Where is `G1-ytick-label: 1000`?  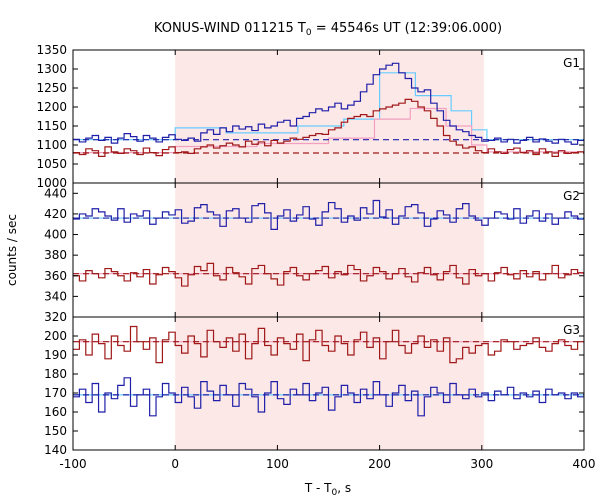
G1-ytick-label: 1000 is located at coordinates (51, 183).